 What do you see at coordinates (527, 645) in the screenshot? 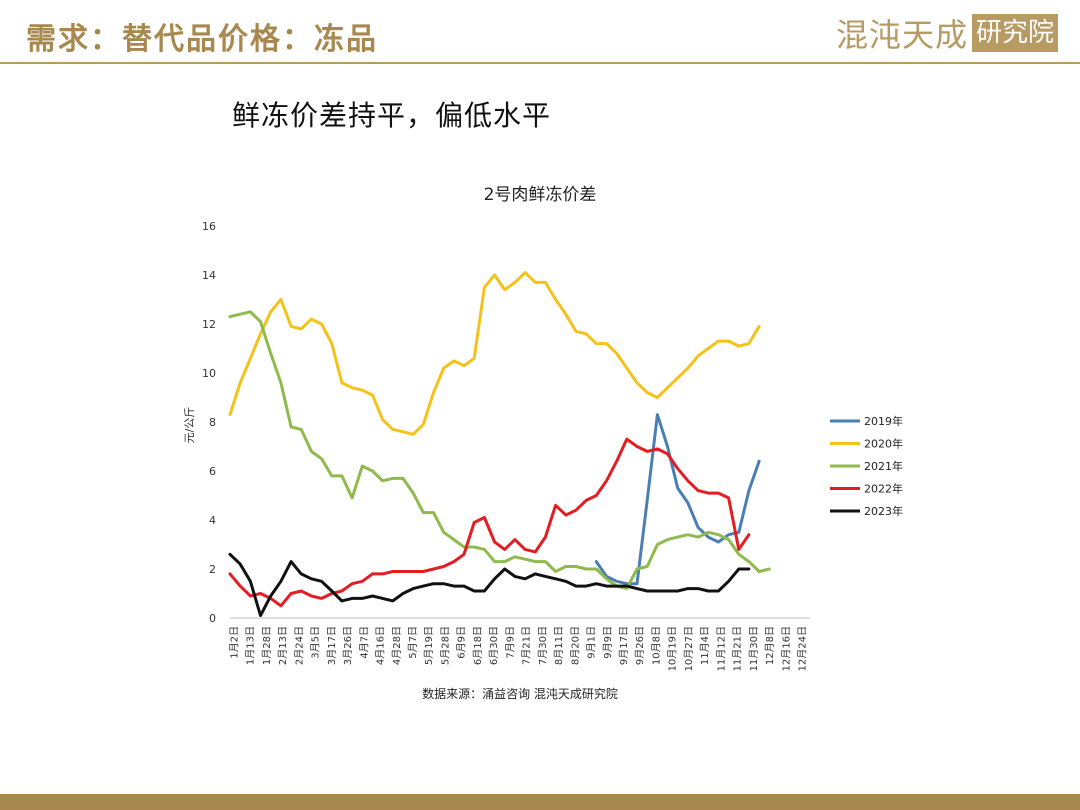
I see `x-tick-label: 7月21日` at bounding box center [527, 645].